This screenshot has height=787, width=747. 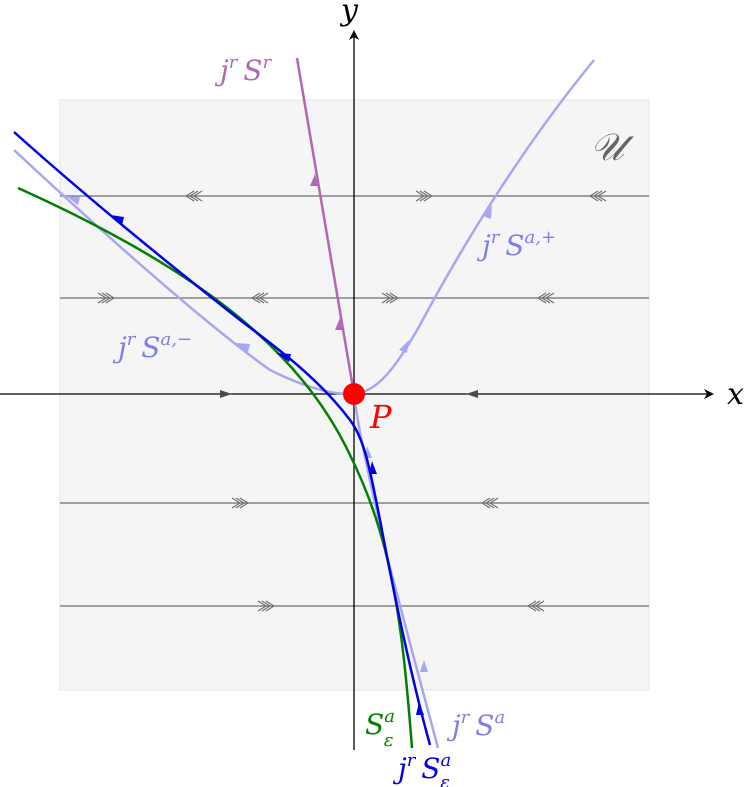 I want to click on label-jr-Sa: jr Sa, so click(x=475, y=724).